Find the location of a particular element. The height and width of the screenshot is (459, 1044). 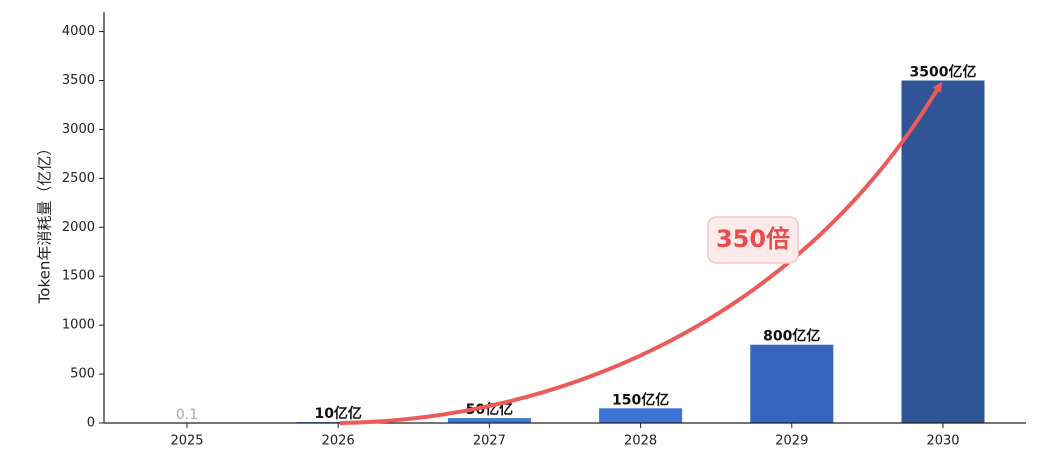

value-label: 50亿亿 is located at coordinates (489, 409).